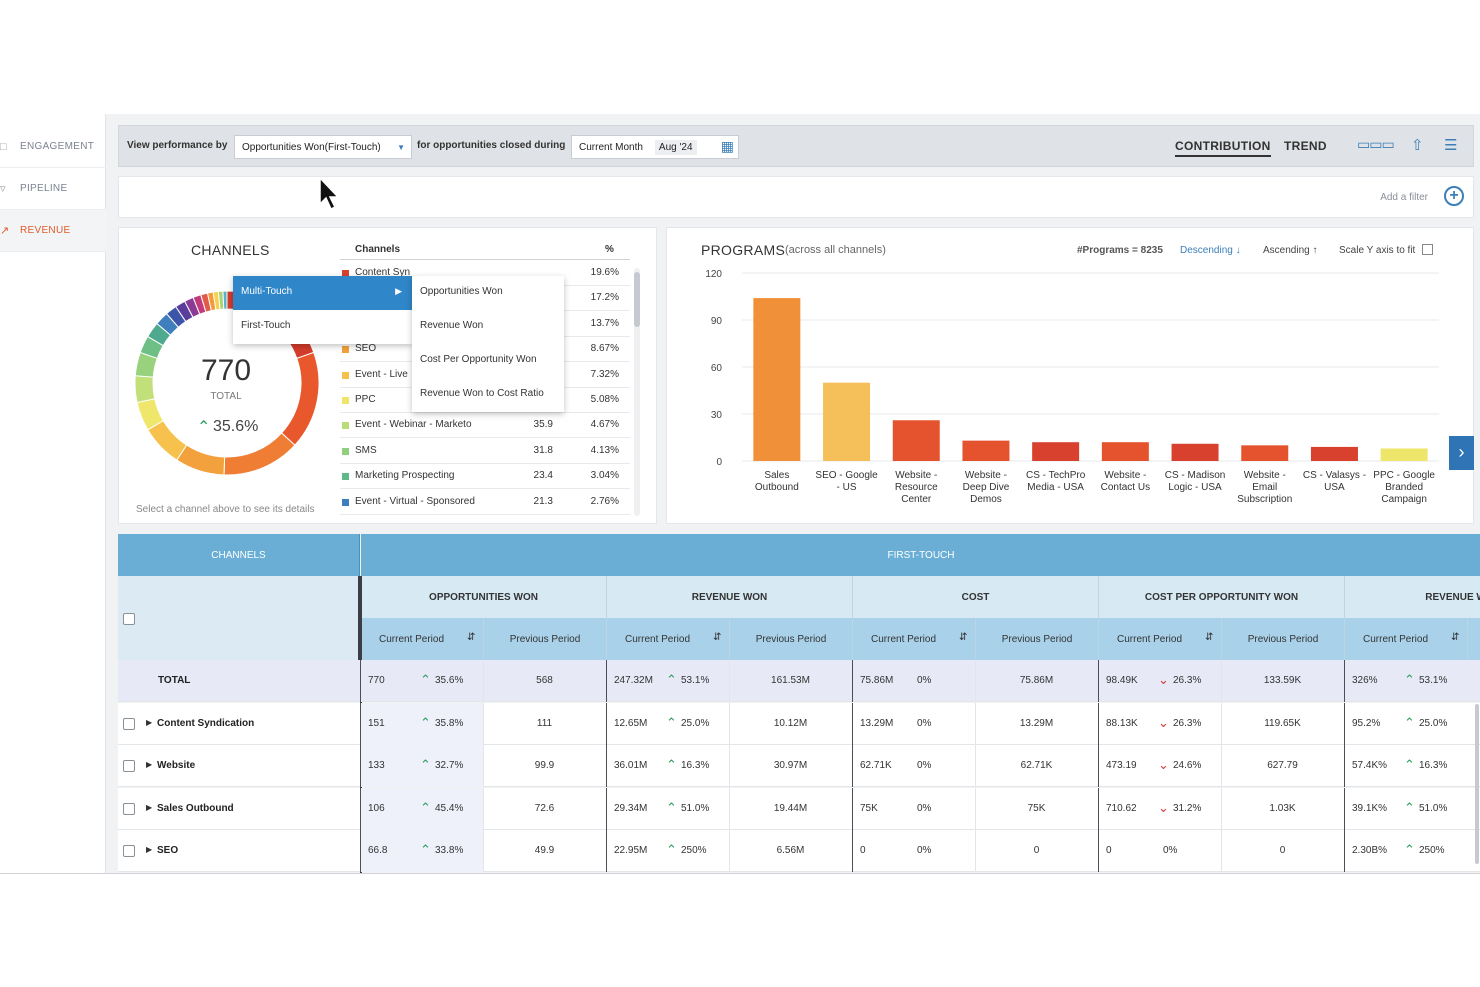 This screenshot has width=1480, height=987. What do you see at coordinates (478, 359) in the screenshot?
I see `menu-item-label: Cost Per Opportunity Won` at bounding box center [478, 359].